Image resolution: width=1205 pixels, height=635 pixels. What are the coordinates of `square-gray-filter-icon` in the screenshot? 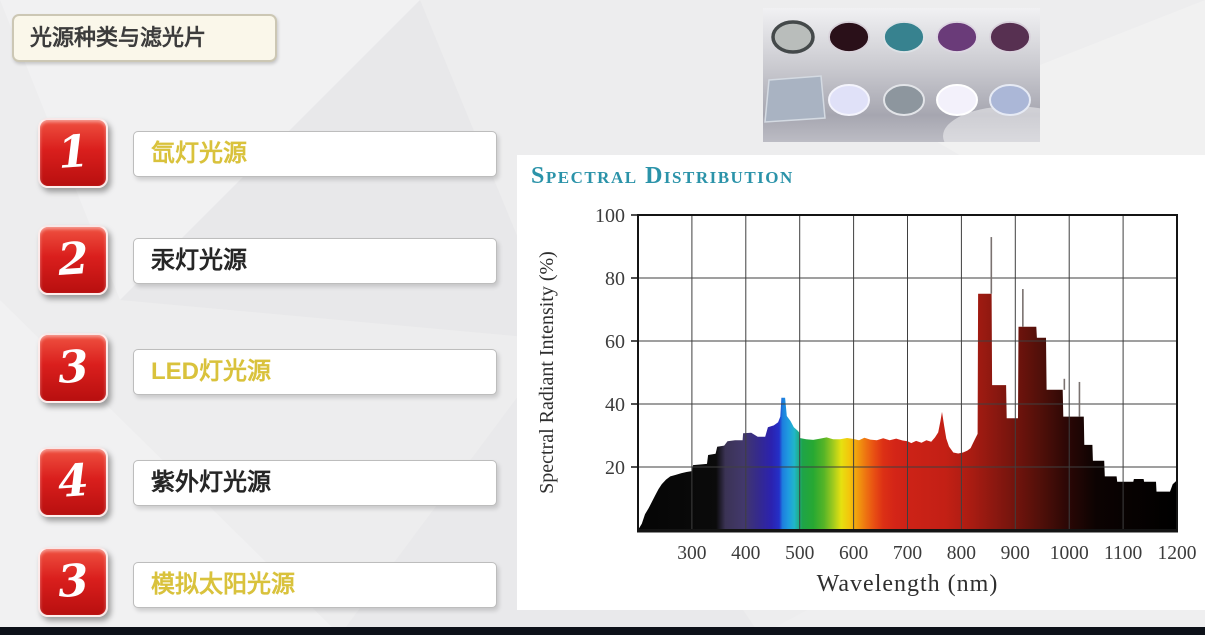 It's located at (795, 99).